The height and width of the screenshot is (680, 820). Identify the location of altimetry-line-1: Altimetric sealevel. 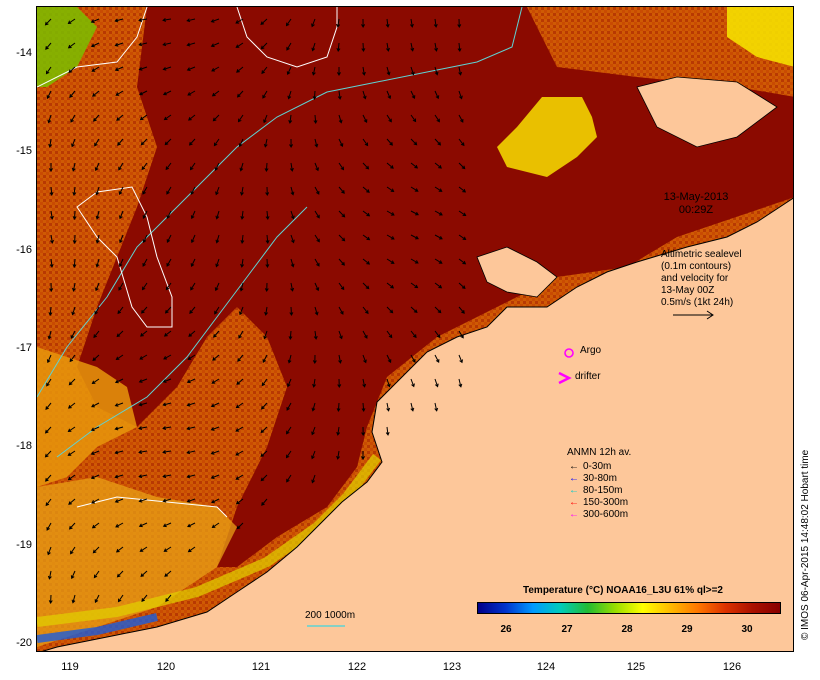
(701, 254).